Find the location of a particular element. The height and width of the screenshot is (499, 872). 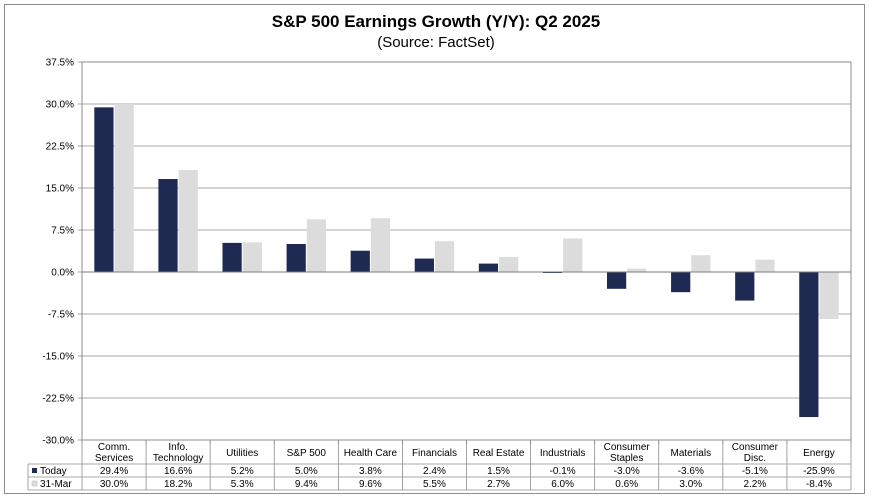

data-label: -3.0% is located at coordinates (627, 471).